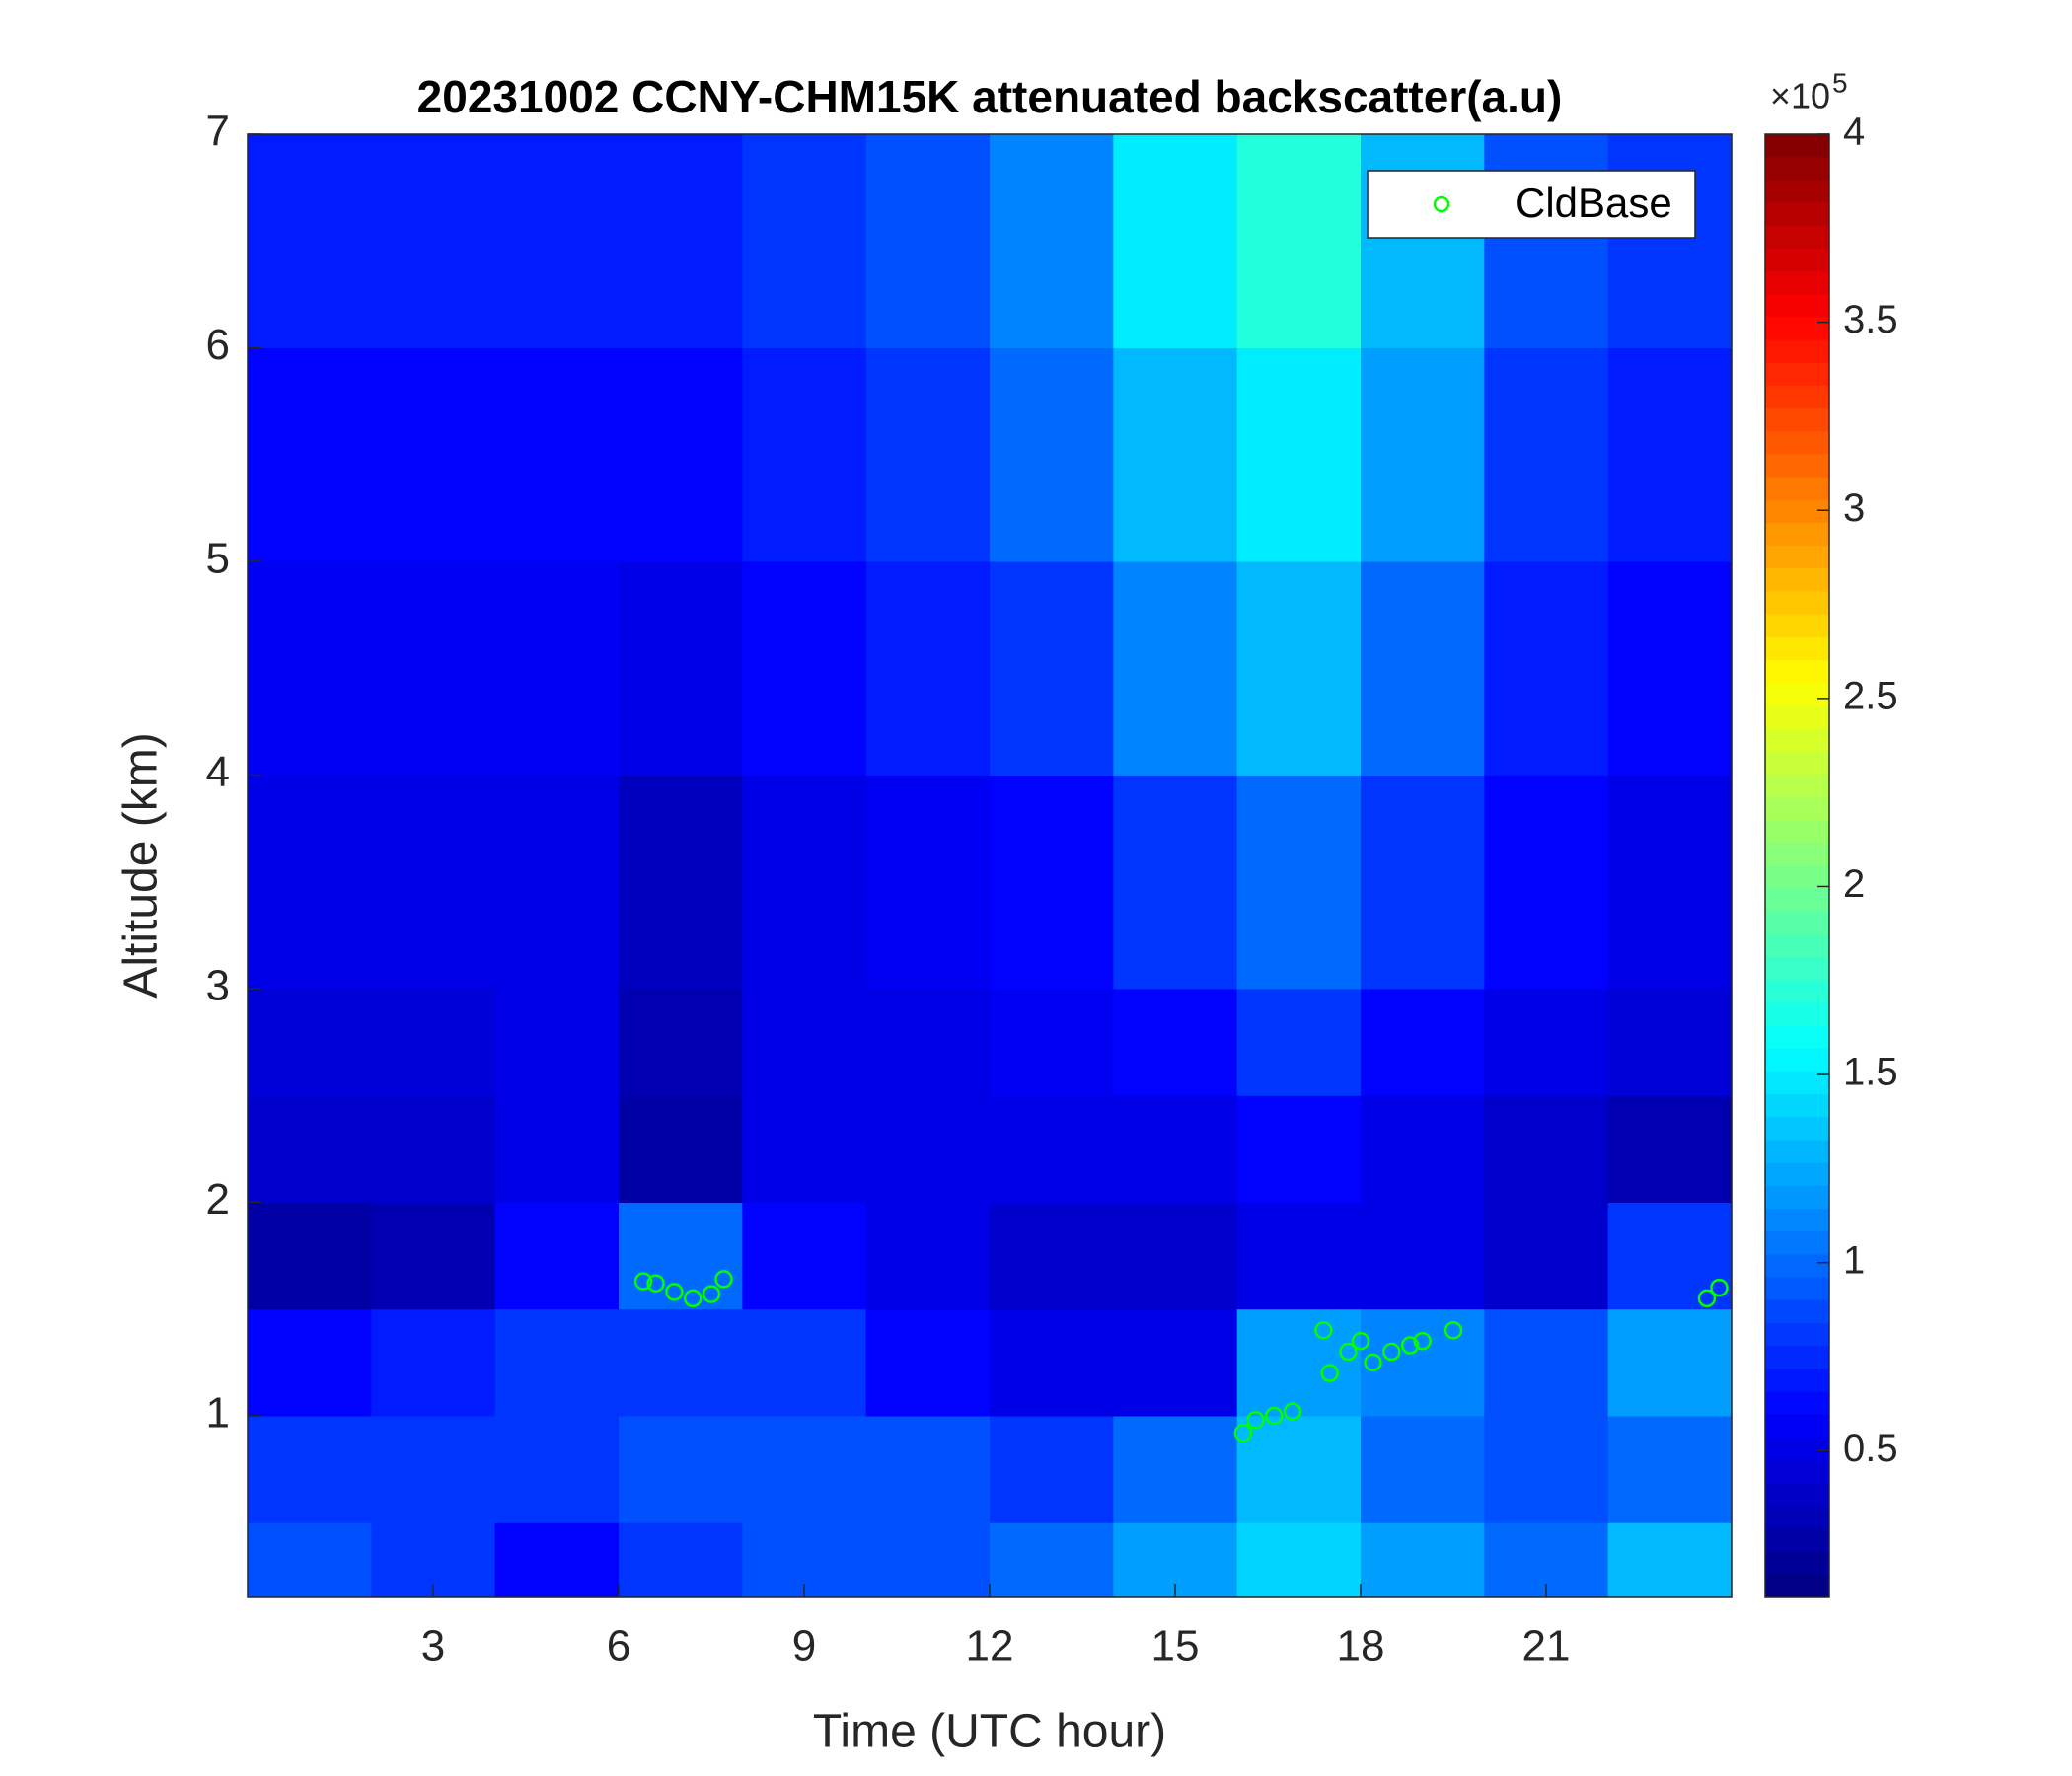  I want to click on x-tick-label: 12, so click(990, 1646).